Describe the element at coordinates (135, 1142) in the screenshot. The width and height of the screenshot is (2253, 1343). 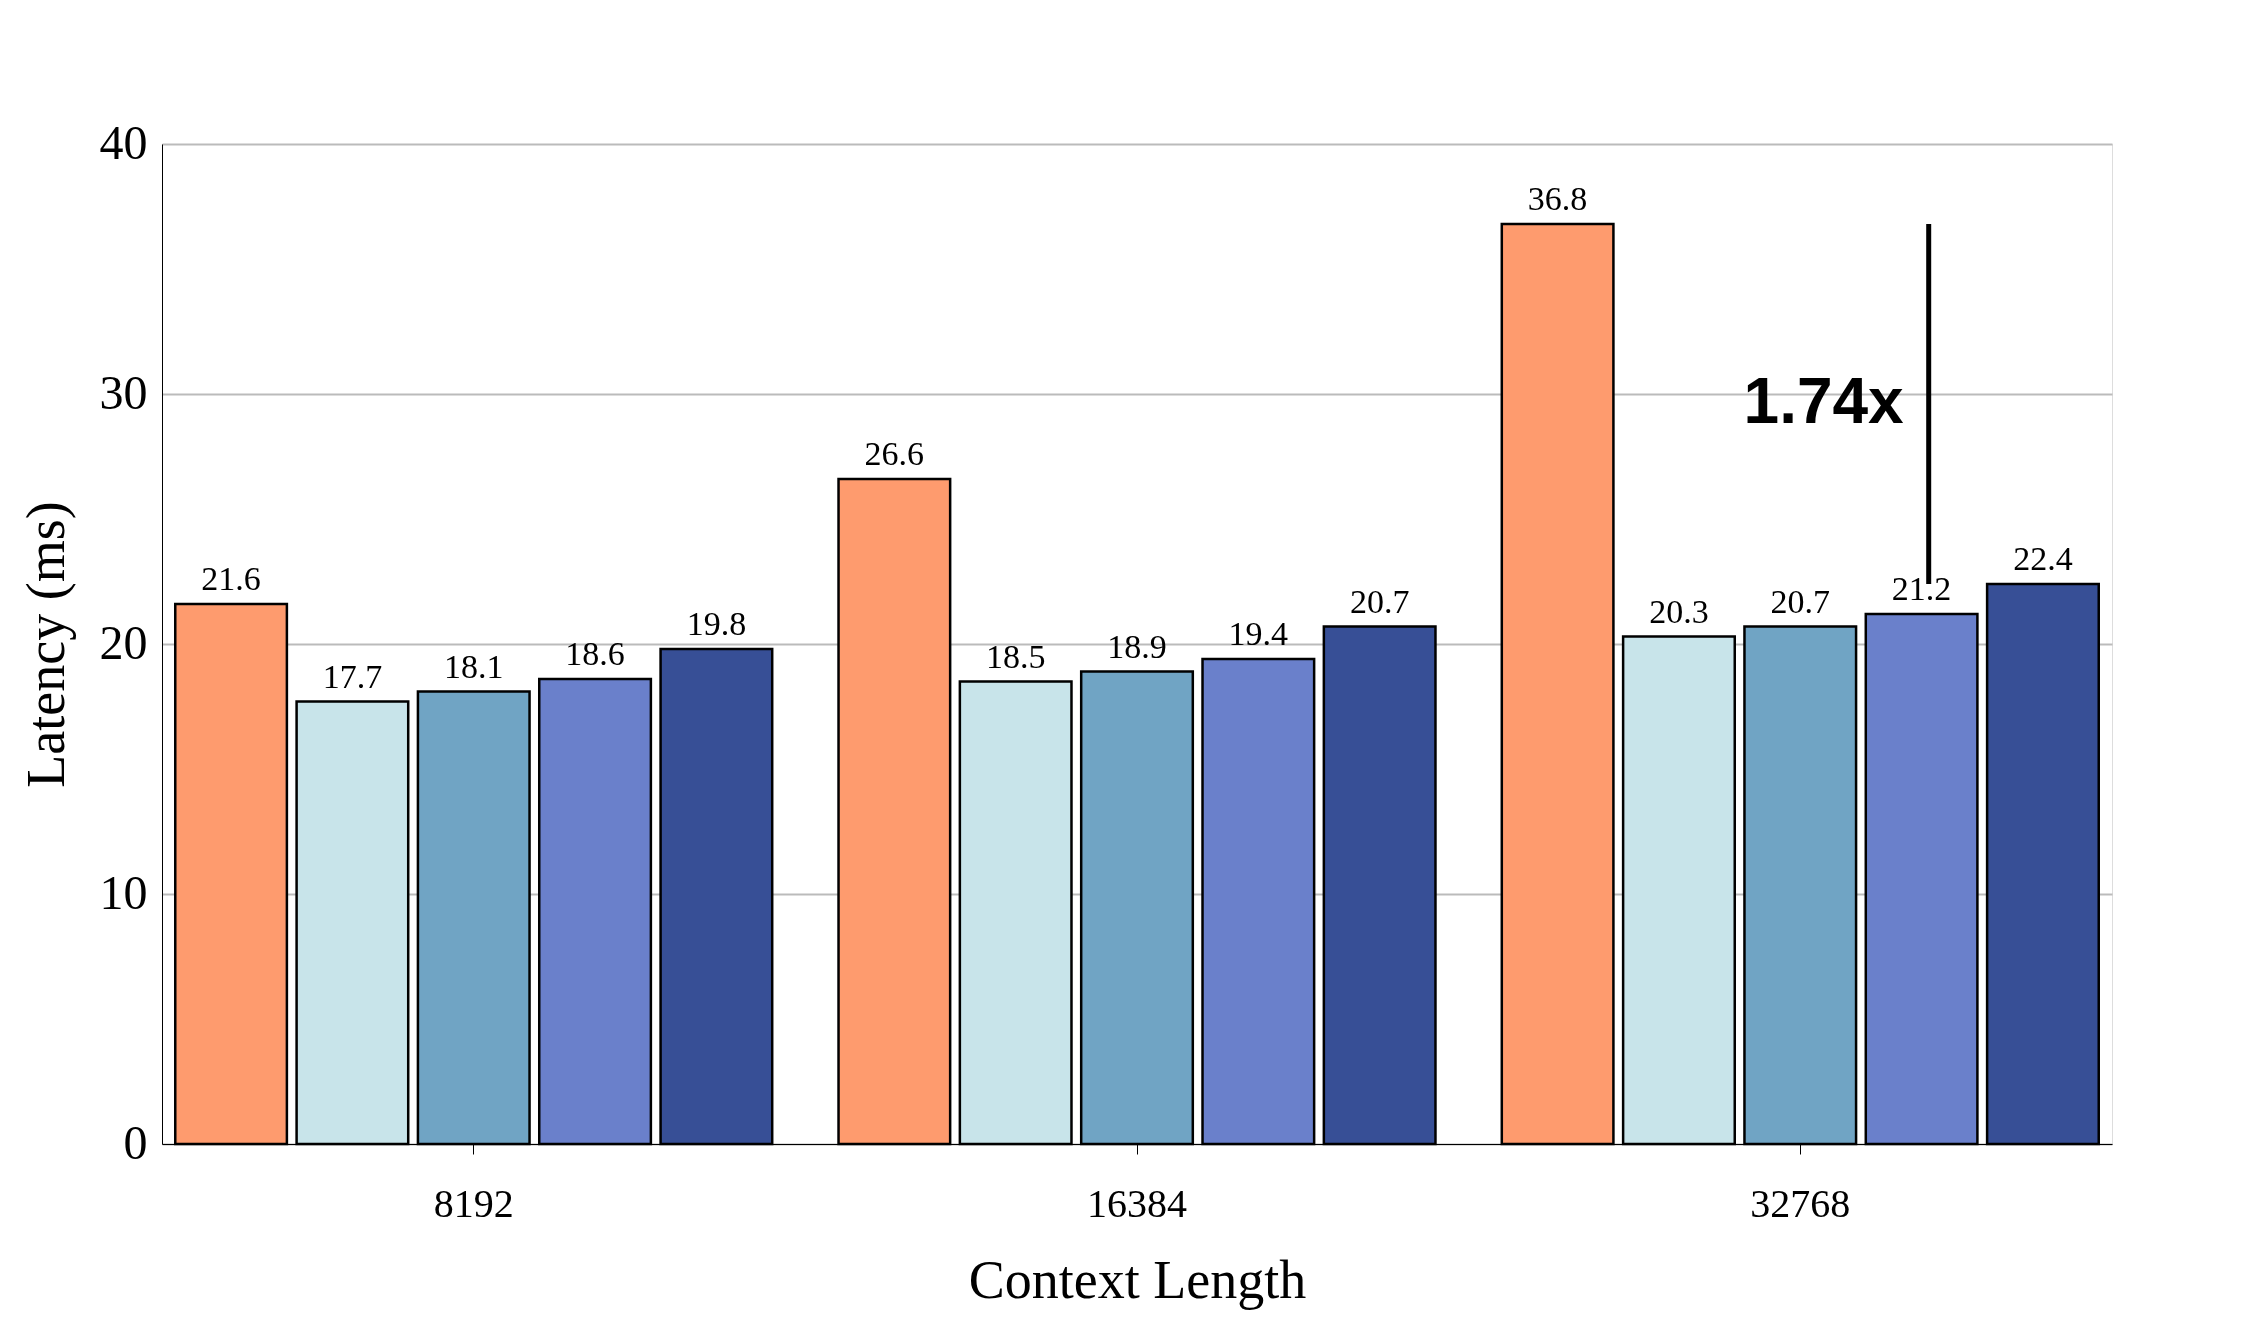
I see `y-tick-label: 0` at that location.